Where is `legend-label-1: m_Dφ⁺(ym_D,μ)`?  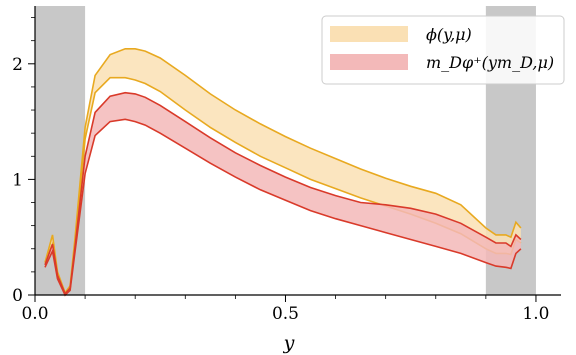 legend-label-1: m_Dφ⁺(ym_D,μ) is located at coordinates (490, 62).